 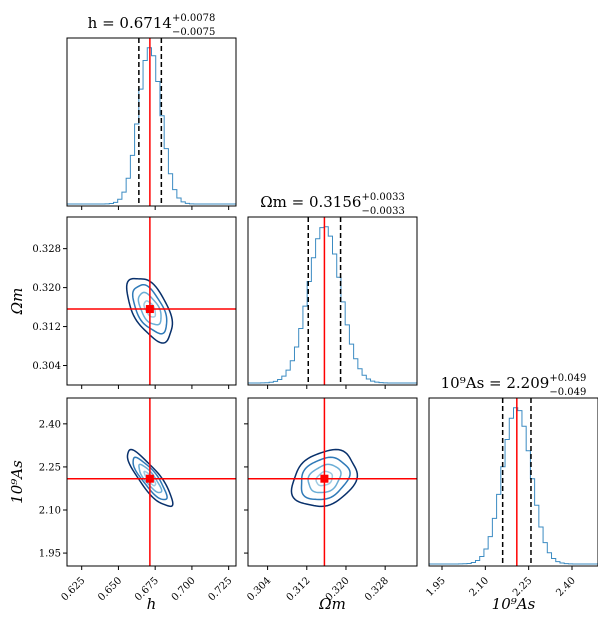 I want to click on hist-om-title-plus: +0.0033, so click(x=382, y=197).